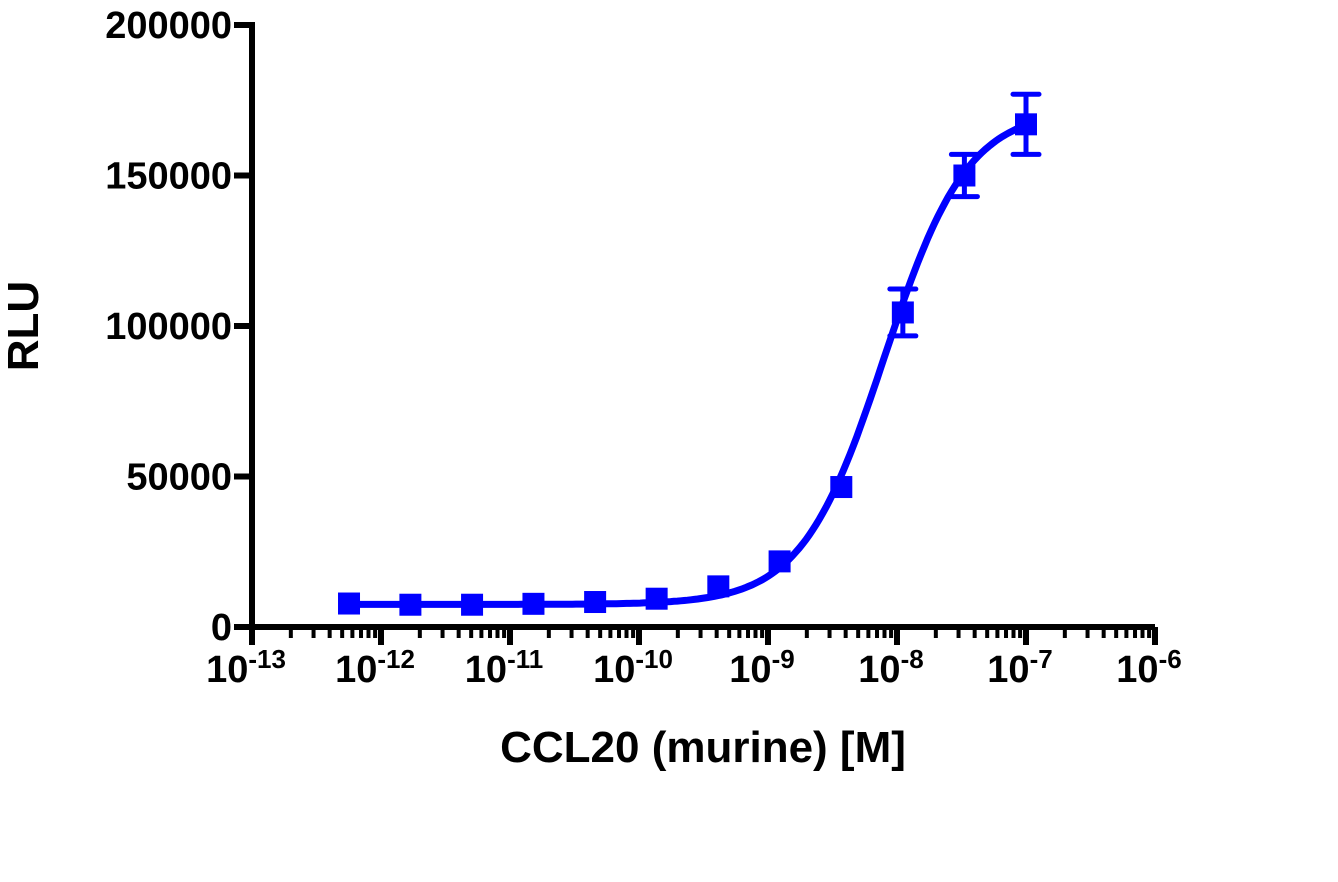 The image size is (1338, 882). Describe the element at coordinates (633, 667) in the screenshot. I see `x-tick-label: 10⁻¹⁰` at that location.